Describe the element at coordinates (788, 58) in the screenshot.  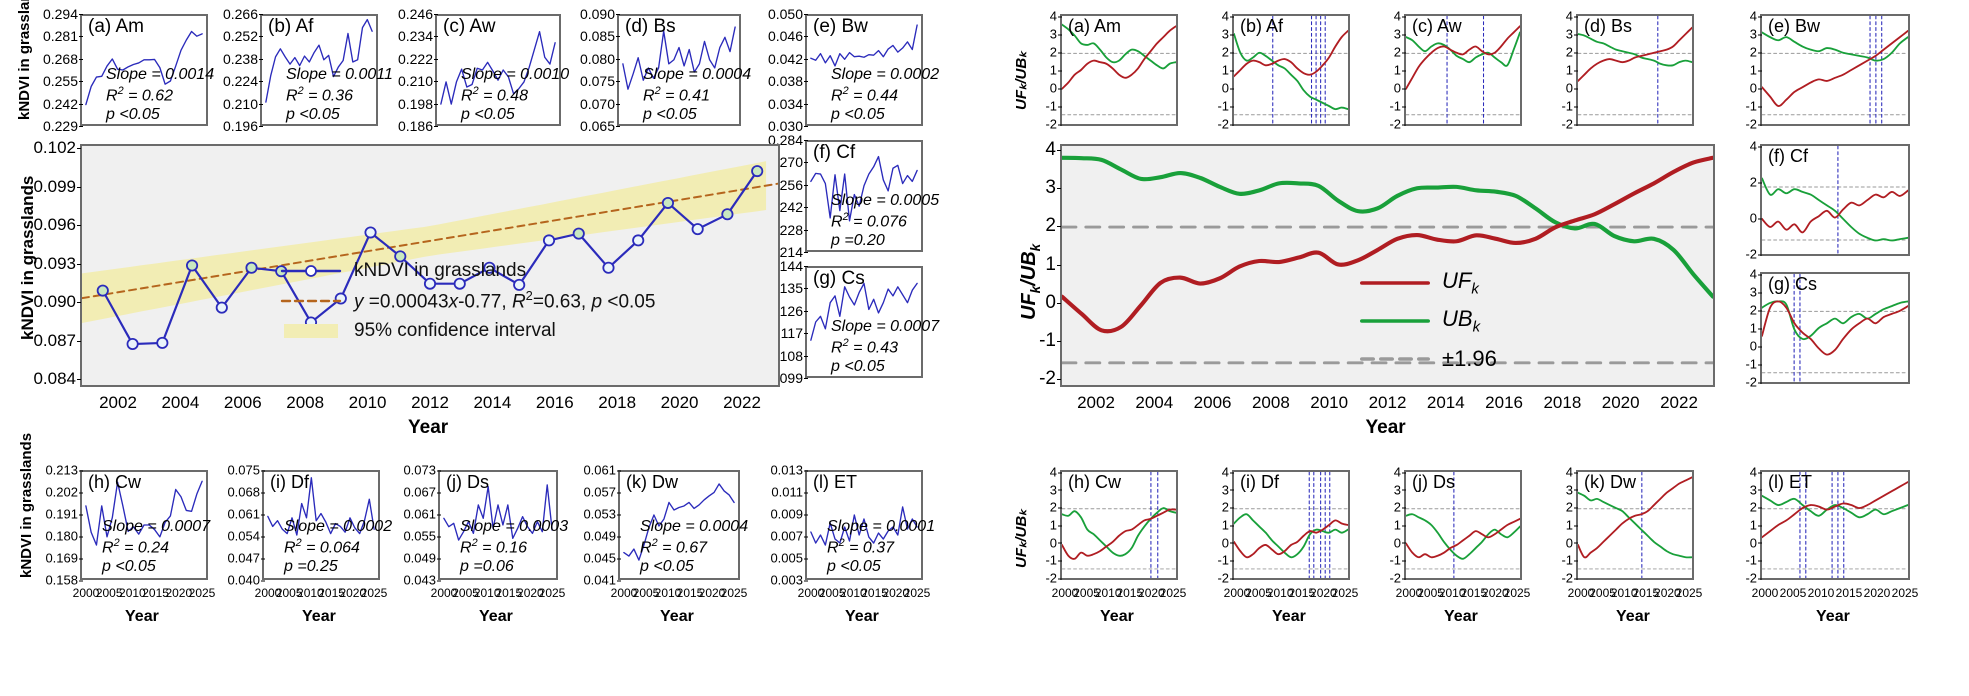
I see `y-tick-label: 0.042` at that location.